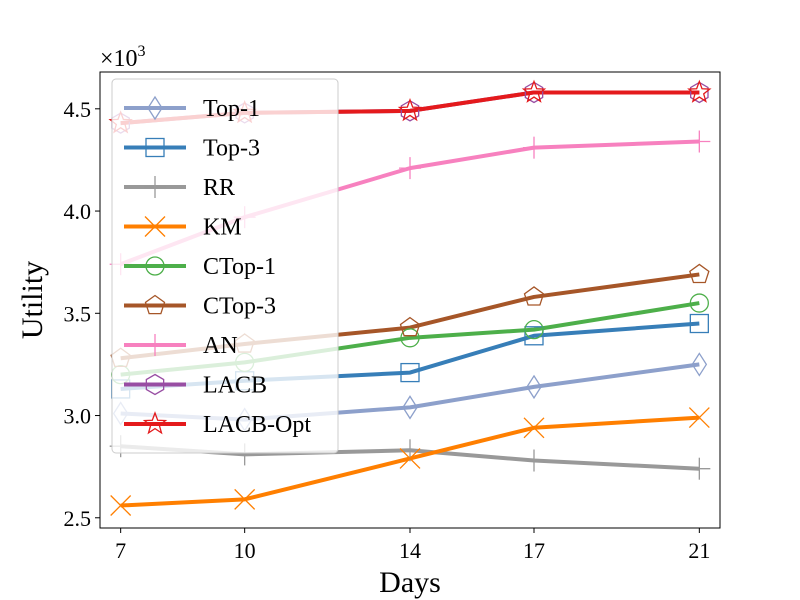  What do you see at coordinates (32, 300) in the screenshot?
I see `y-axis-label: Utility` at bounding box center [32, 300].